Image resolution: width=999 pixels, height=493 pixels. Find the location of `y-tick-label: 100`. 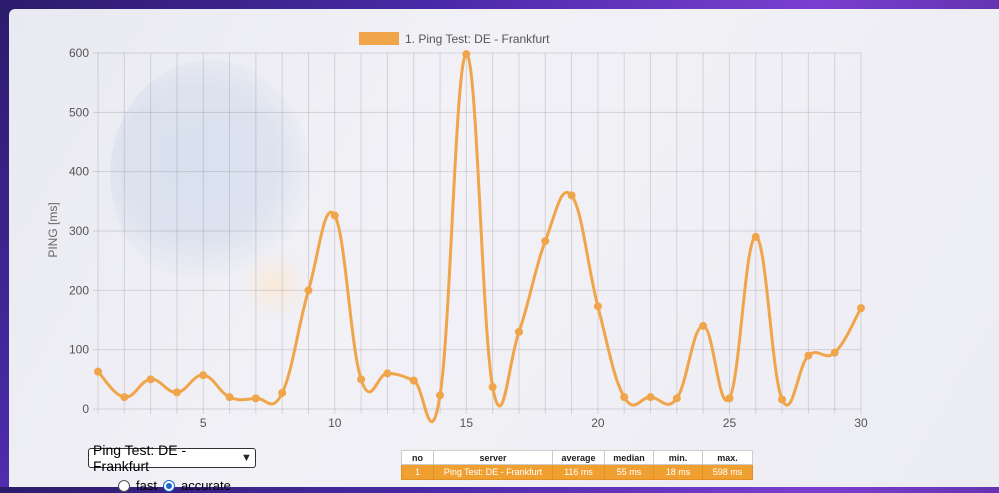

y-tick-label: 100 is located at coordinates (79, 350).